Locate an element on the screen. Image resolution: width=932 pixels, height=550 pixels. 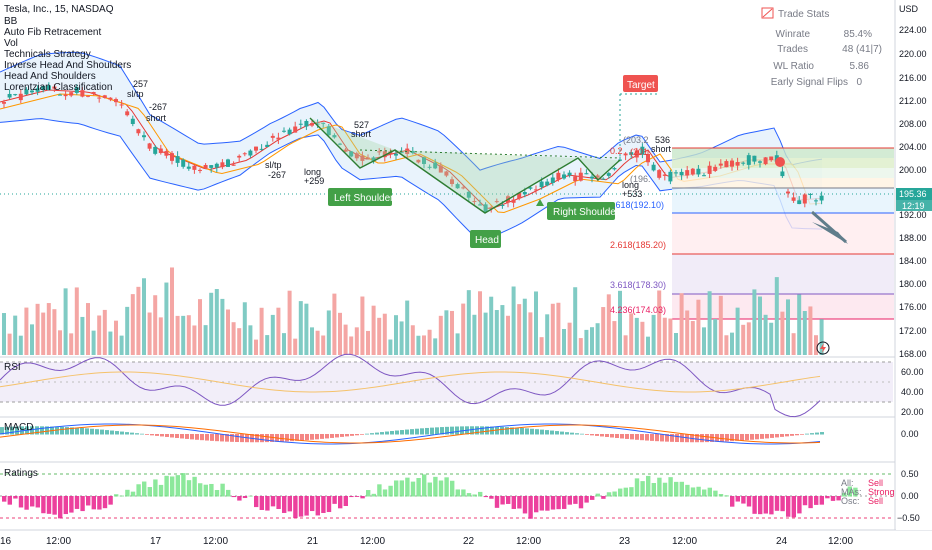
ratings-osc-value: Sell is located at coordinates (875, 501).